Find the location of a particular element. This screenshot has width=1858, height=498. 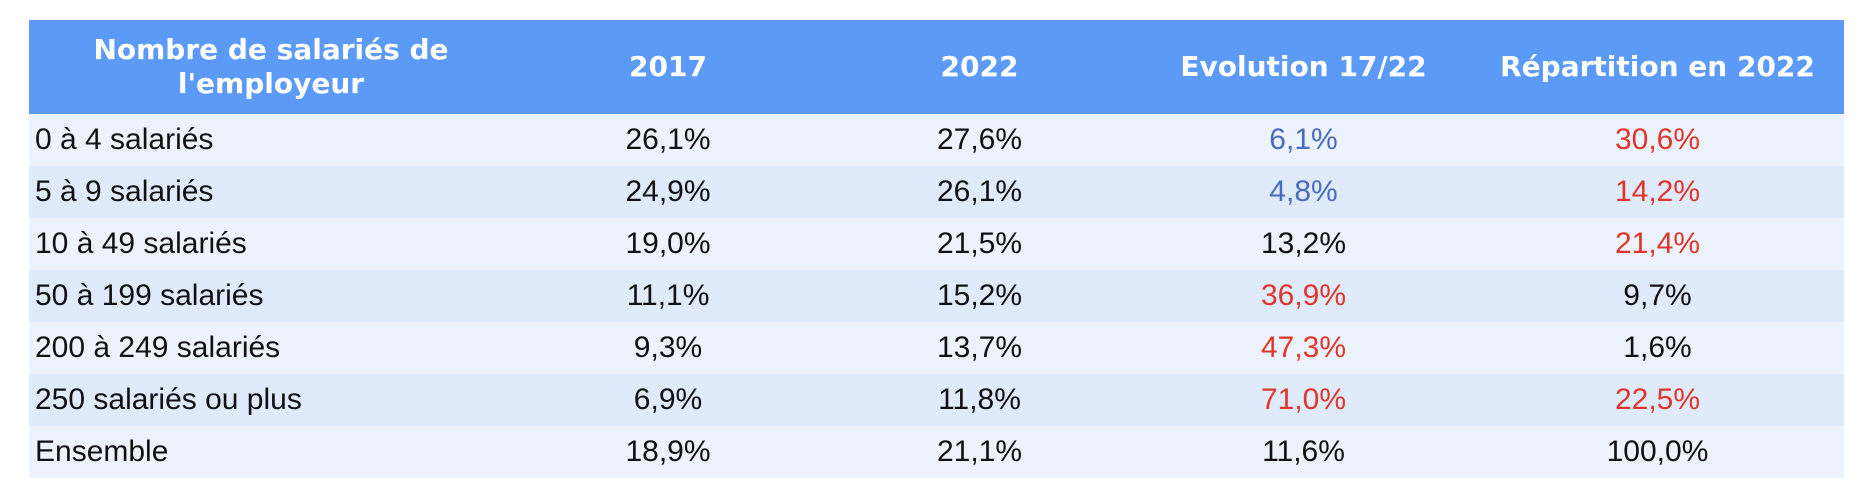

header-cell: Répartition en 2022 is located at coordinates (1657, 66).